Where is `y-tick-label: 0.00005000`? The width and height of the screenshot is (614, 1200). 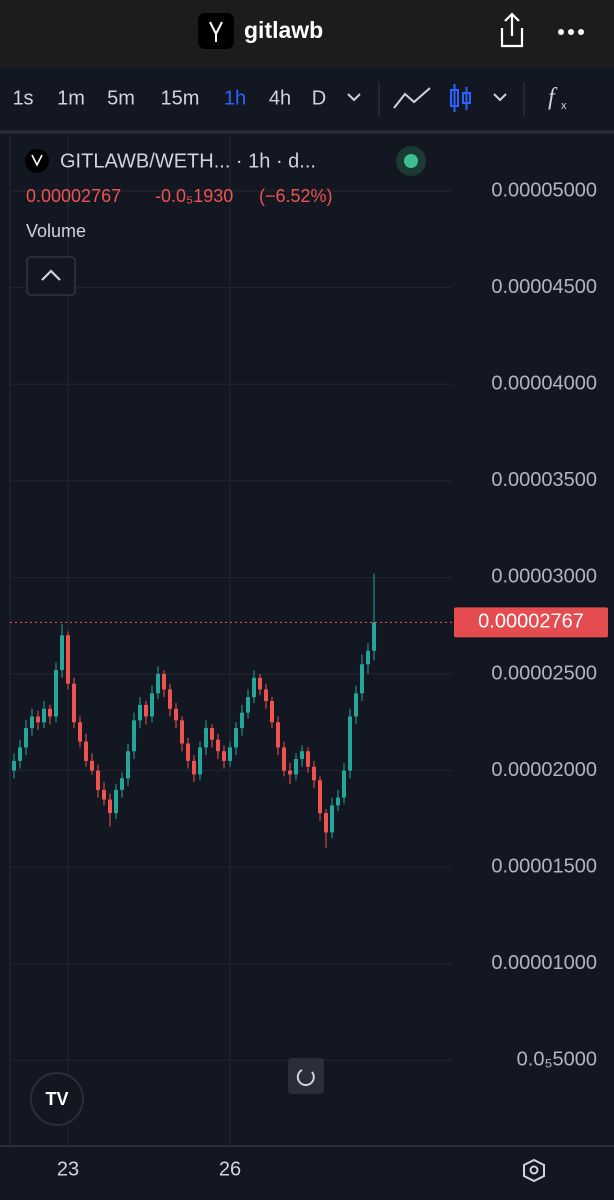
y-tick-label: 0.00005000 is located at coordinates (544, 190).